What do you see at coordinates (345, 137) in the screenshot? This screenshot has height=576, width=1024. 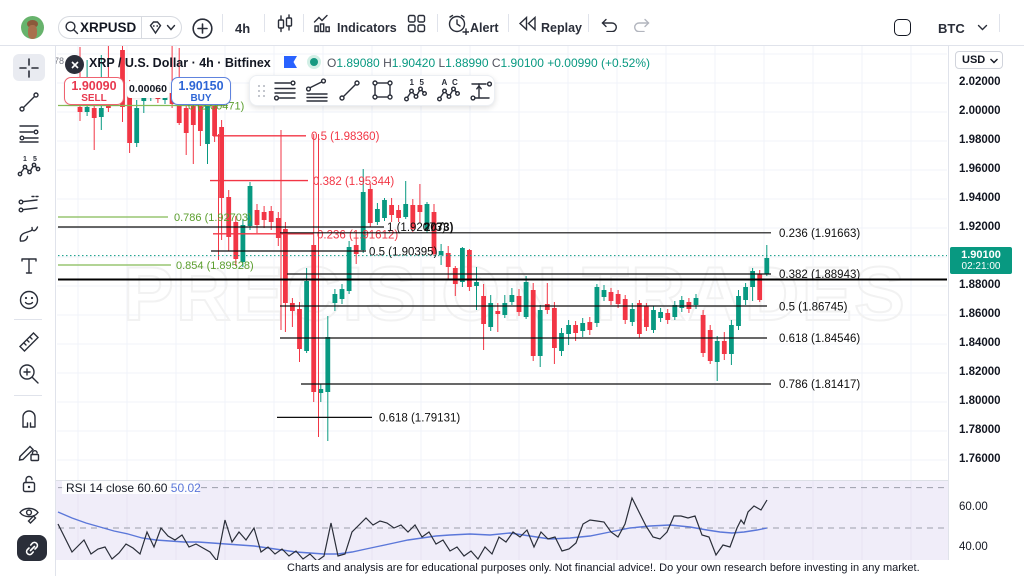 I see `svg-text: 0.5 (1.98360)` at bounding box center [345, 137].